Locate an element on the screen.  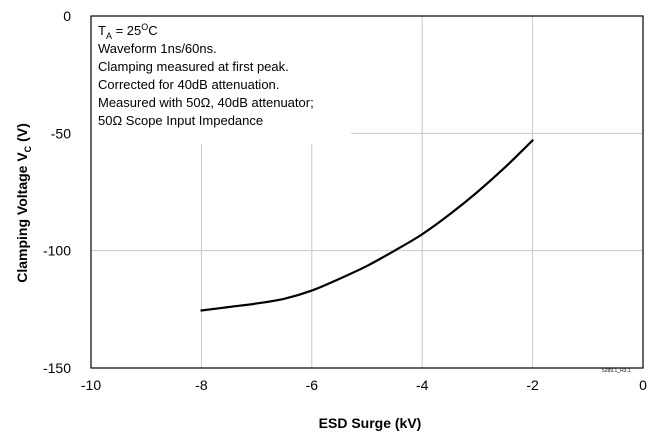
x-tick-label: -8 is located at coordinates (201, 385).